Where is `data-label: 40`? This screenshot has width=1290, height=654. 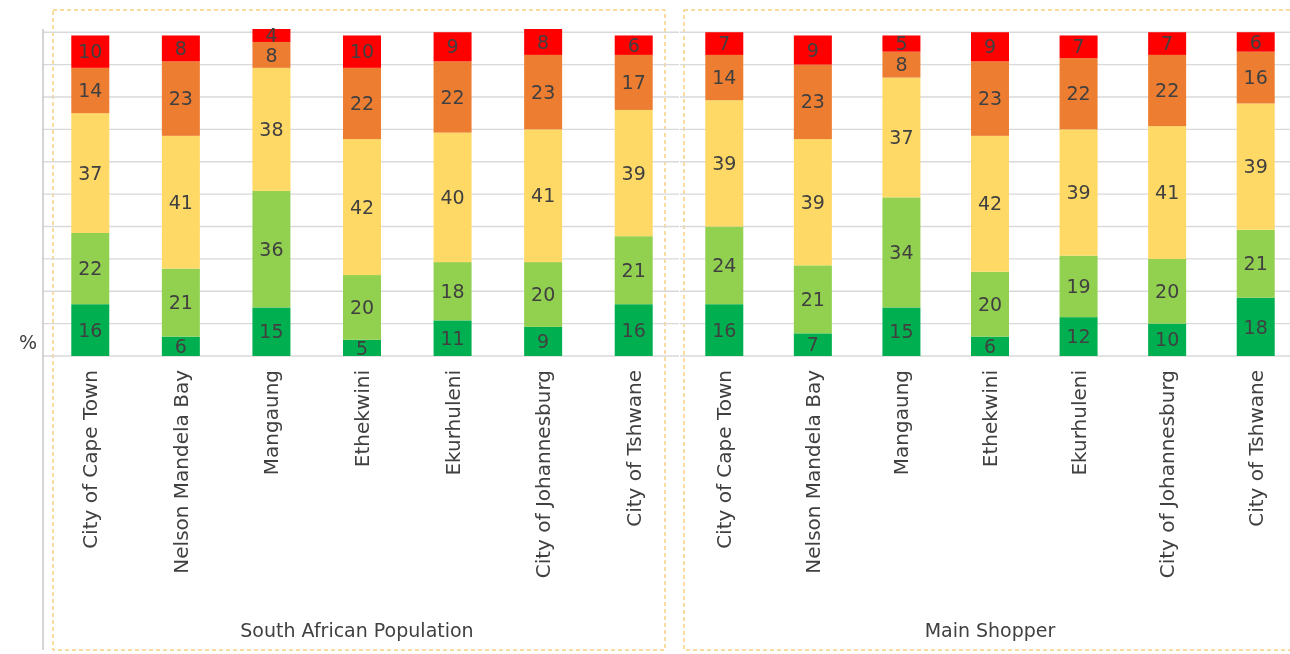 data-label: 40 is located at coordinates (452, 197).